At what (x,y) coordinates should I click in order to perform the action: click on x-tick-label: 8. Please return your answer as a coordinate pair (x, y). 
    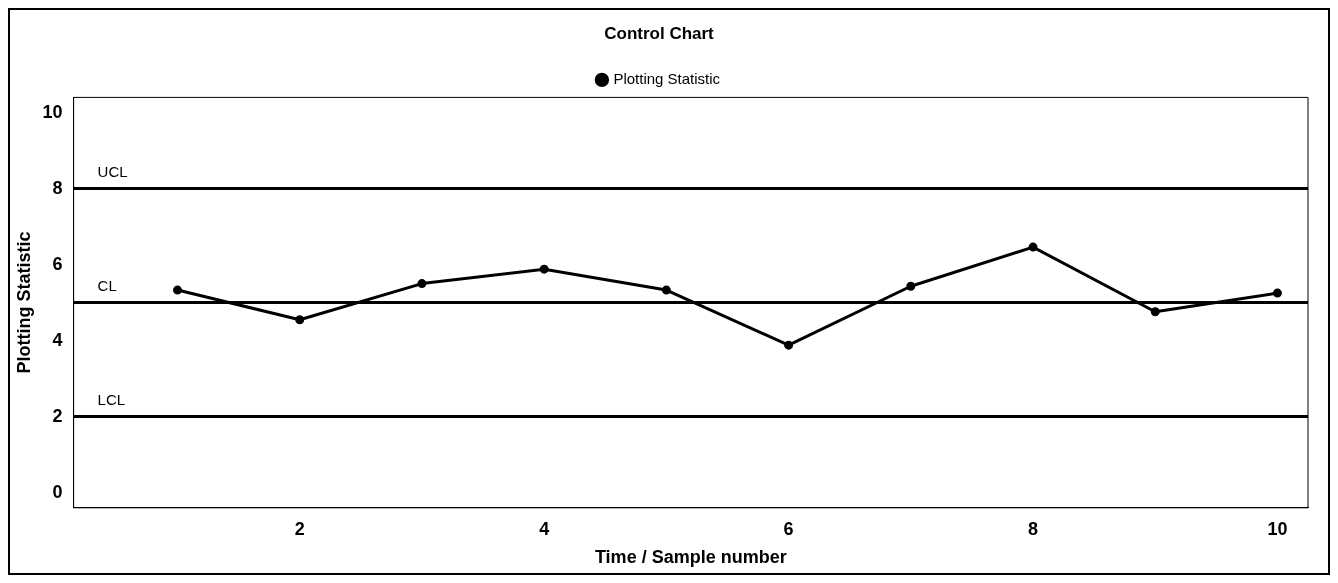
    Looking at the image, I should click on (1033, 528).